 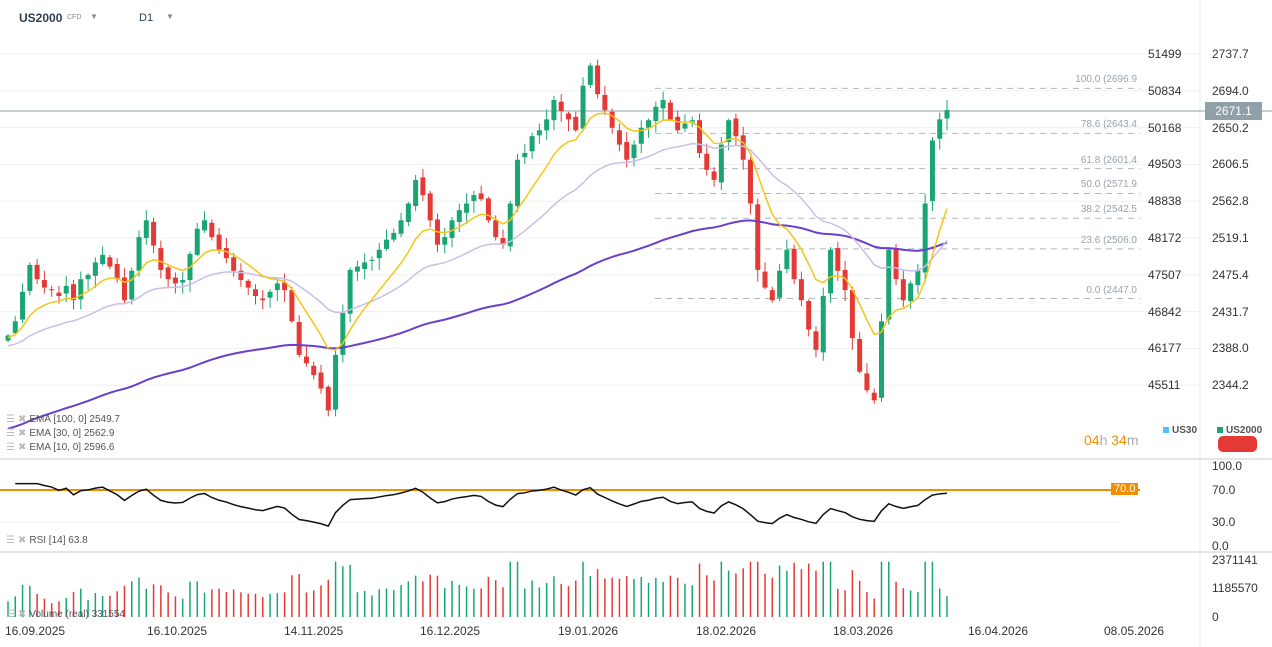 What do you see at coordinates (1230, 348) in the screenshot?
I see `y-tick-right: 2388.0` at bounding box center [1230, 348].